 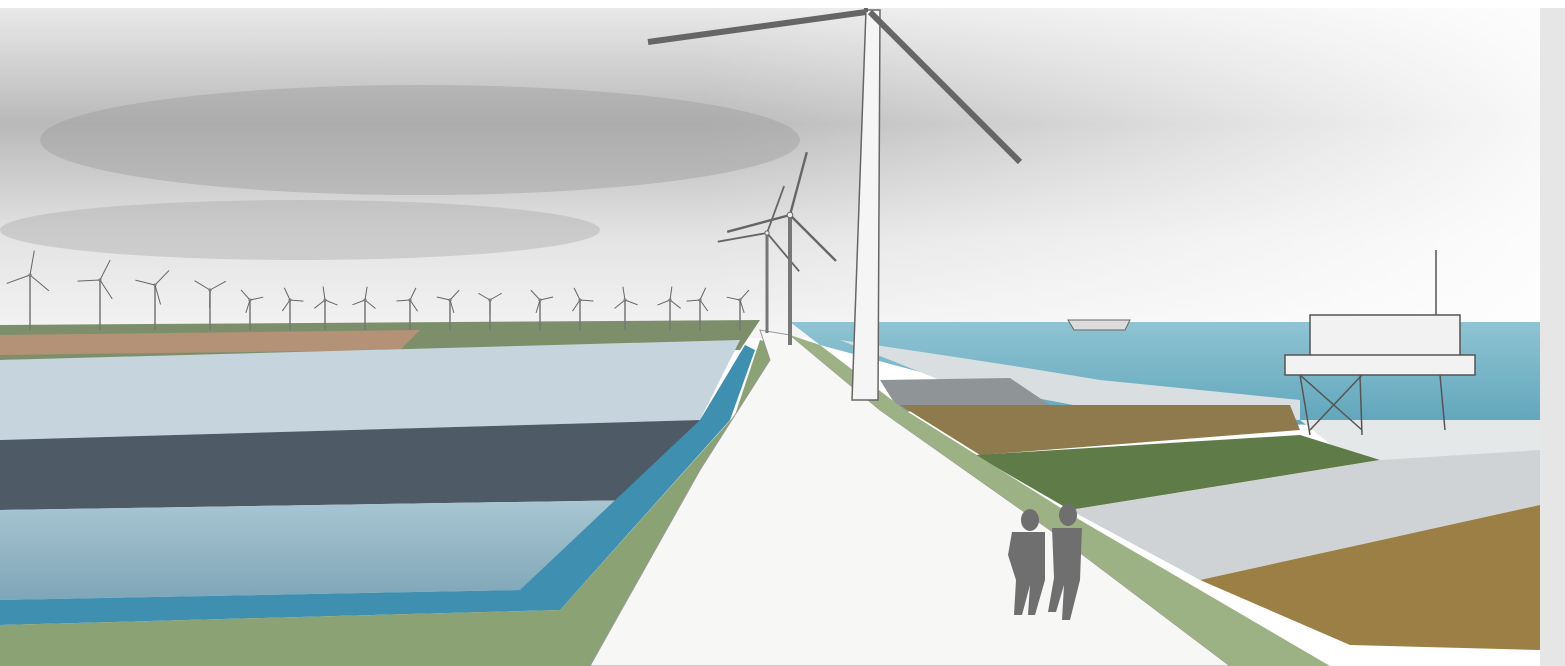 What do you see at coordinates (1100, 430) in the screenshot?
I see `salt-marsh` at bounding box center [1100, 430].